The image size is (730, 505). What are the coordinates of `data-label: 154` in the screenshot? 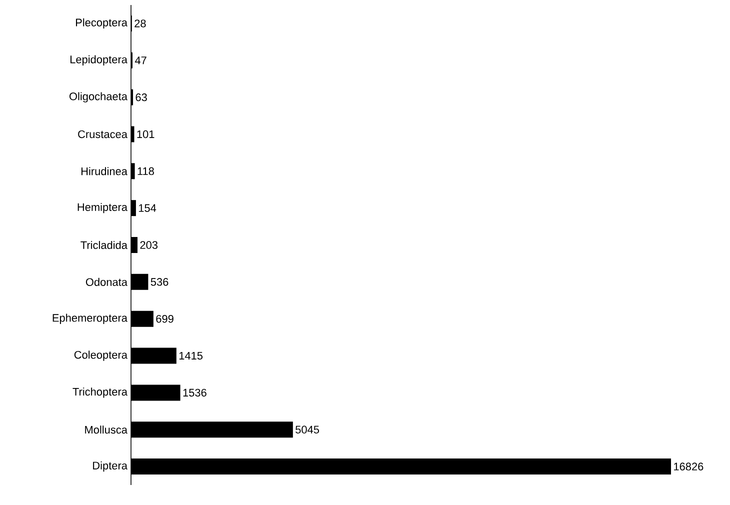 It's located at (147, 208).